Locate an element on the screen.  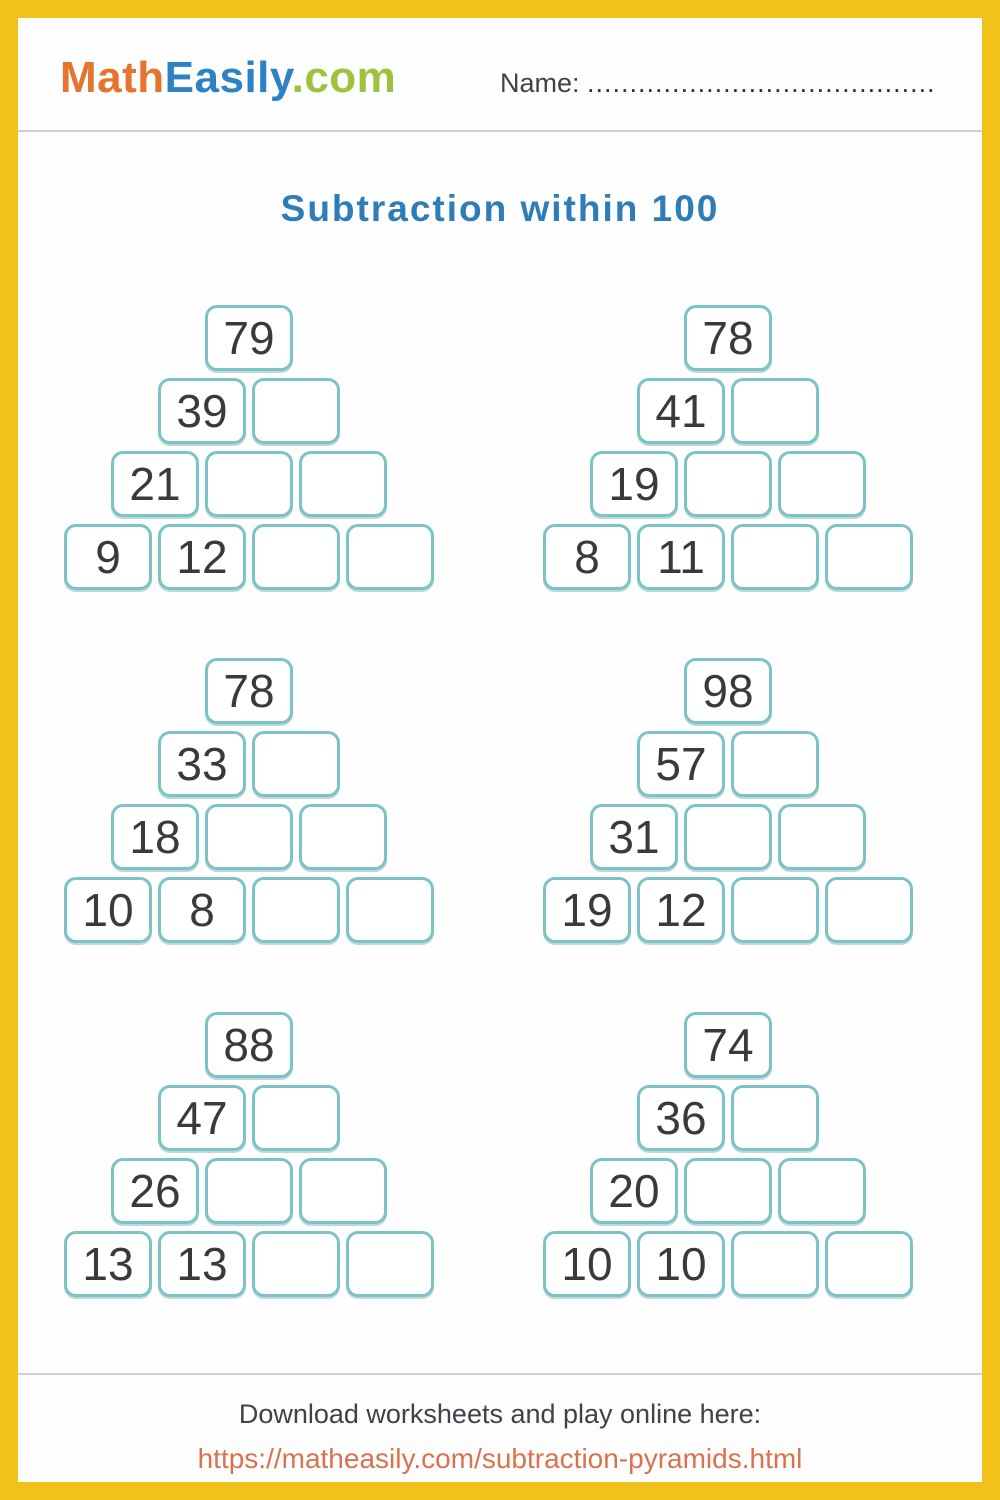
given-cell: 9 is located at coordinates (108, 557).